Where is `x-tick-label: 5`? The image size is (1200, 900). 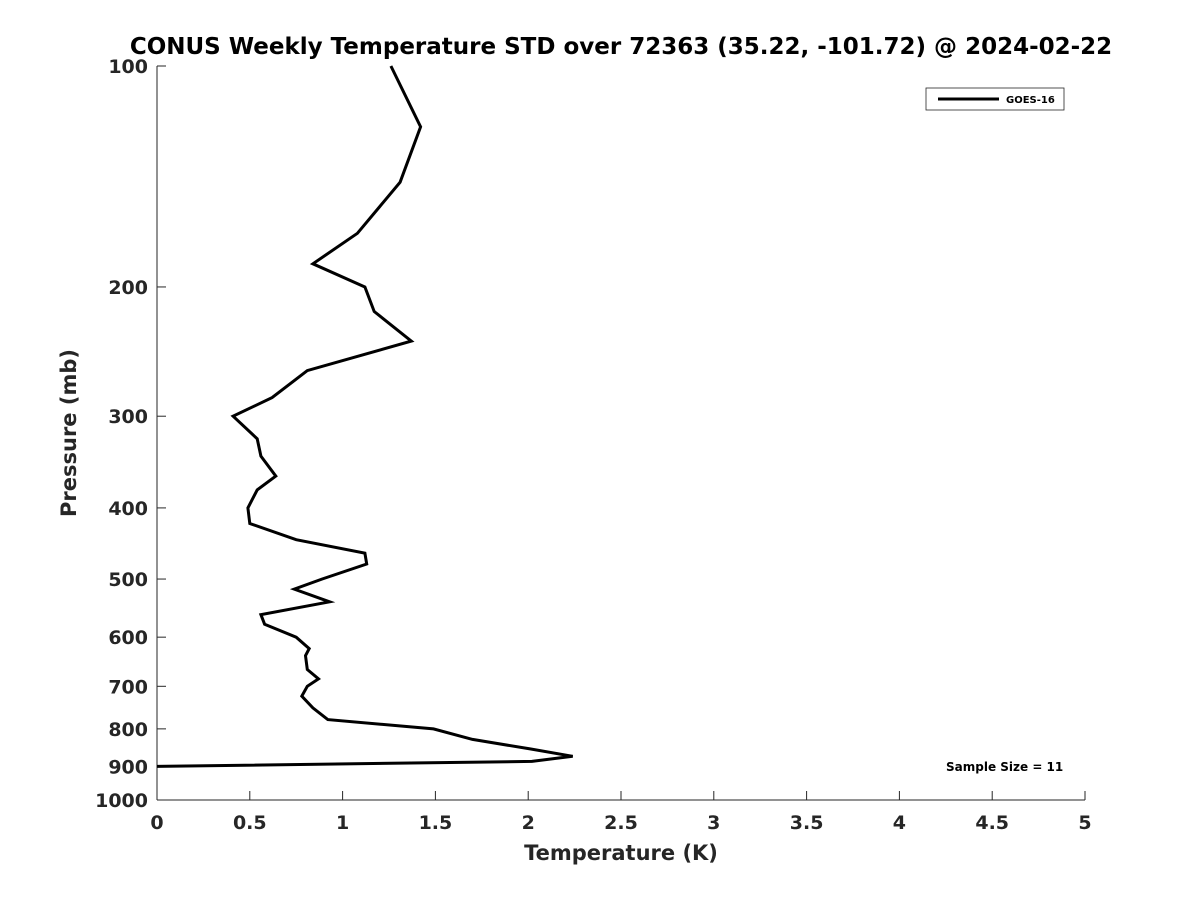 x-tick-label: 5 is located at coordinates (1084, 823).